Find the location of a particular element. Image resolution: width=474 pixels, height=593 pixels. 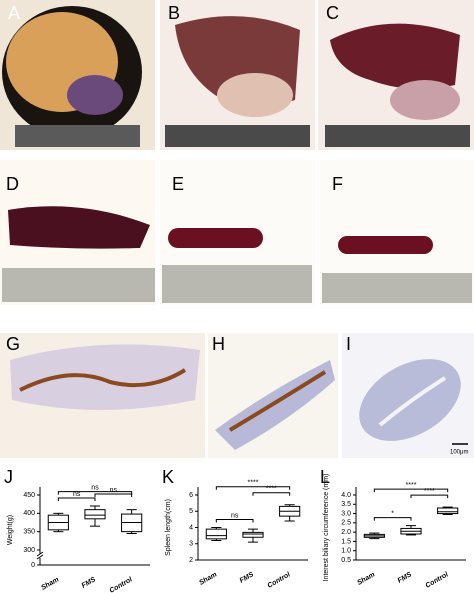

panel-label: J is located at coordinates (8, 477).